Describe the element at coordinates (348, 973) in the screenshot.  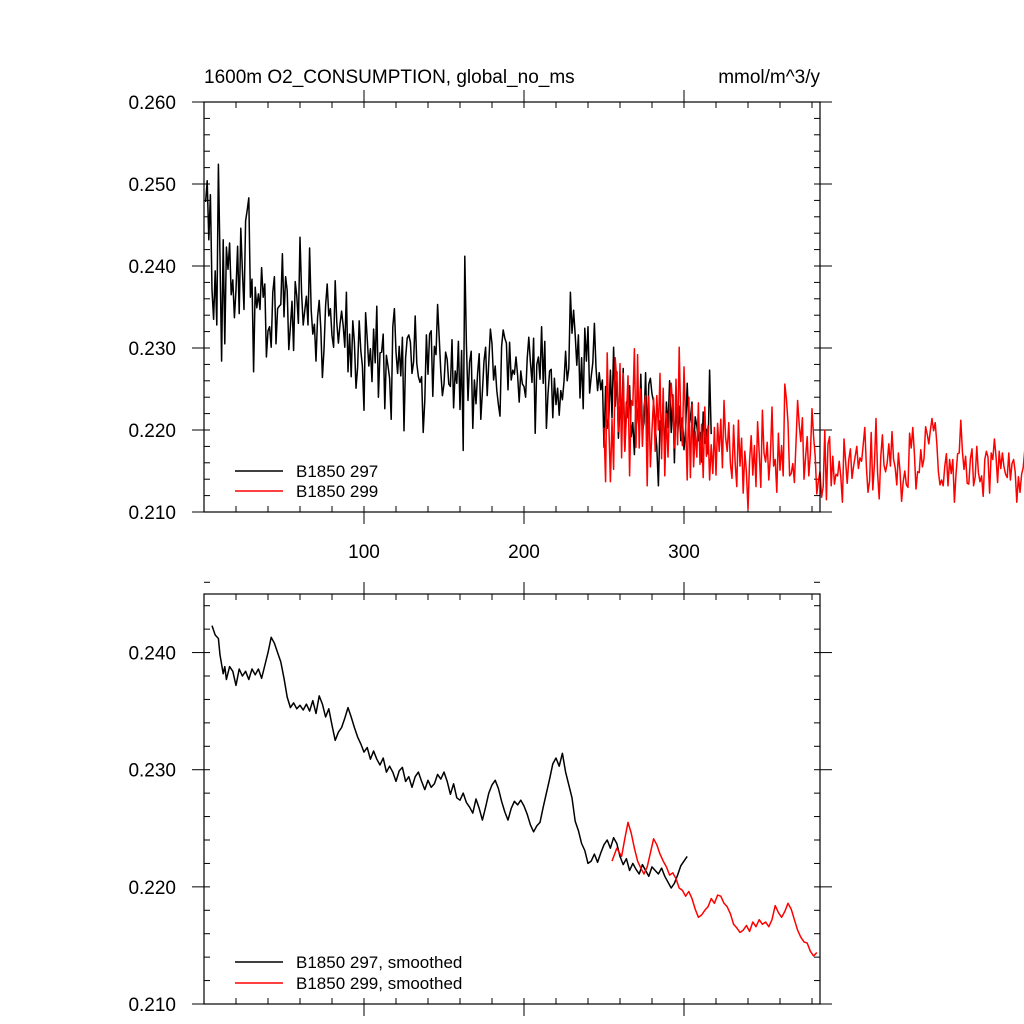
I see `smoothed-legend: B1850 297, smoothed B1850 299, smoothed` at that location.